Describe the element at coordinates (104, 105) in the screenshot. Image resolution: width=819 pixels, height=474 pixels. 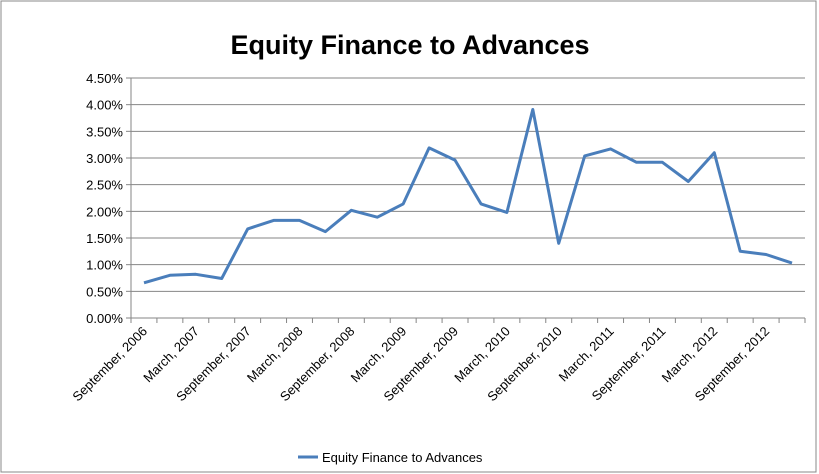
I see `y-tick-label: 4.00%` at that location.